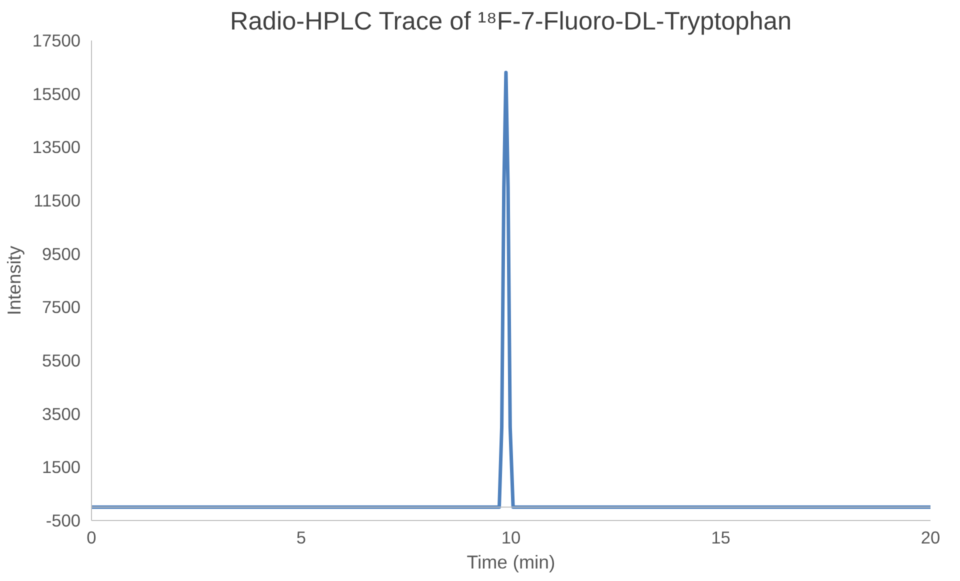 This screenshot has height=581, width=960. Describe the element at coordinates (301, 538) in the screenshot. I see `x-tick-label: 5` at that location.